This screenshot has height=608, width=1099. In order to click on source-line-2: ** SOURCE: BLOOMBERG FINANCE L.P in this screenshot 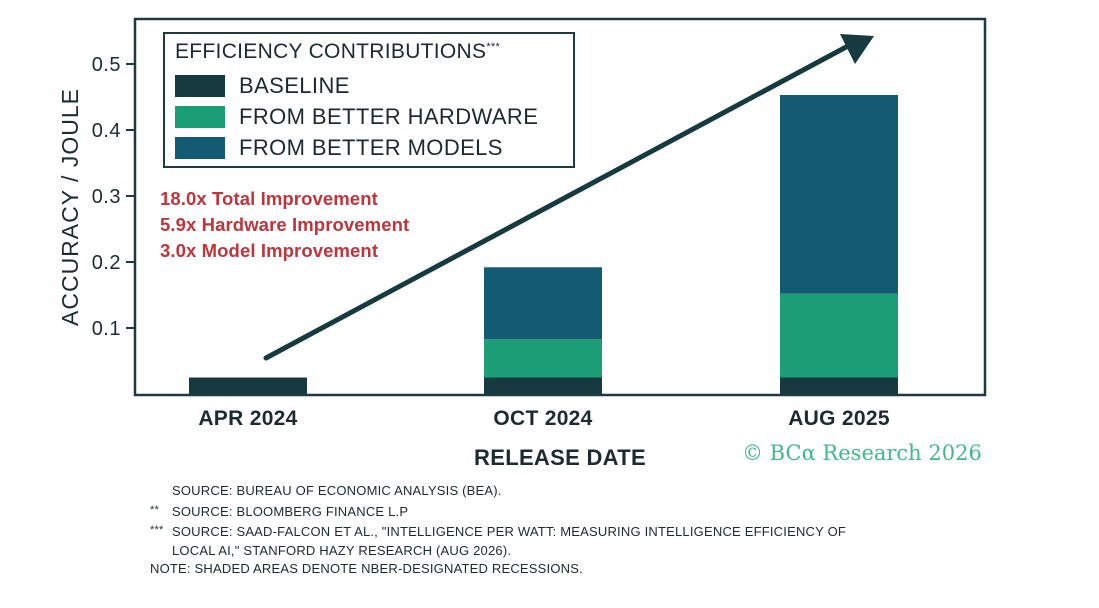, I will do `click(279, 511)`.